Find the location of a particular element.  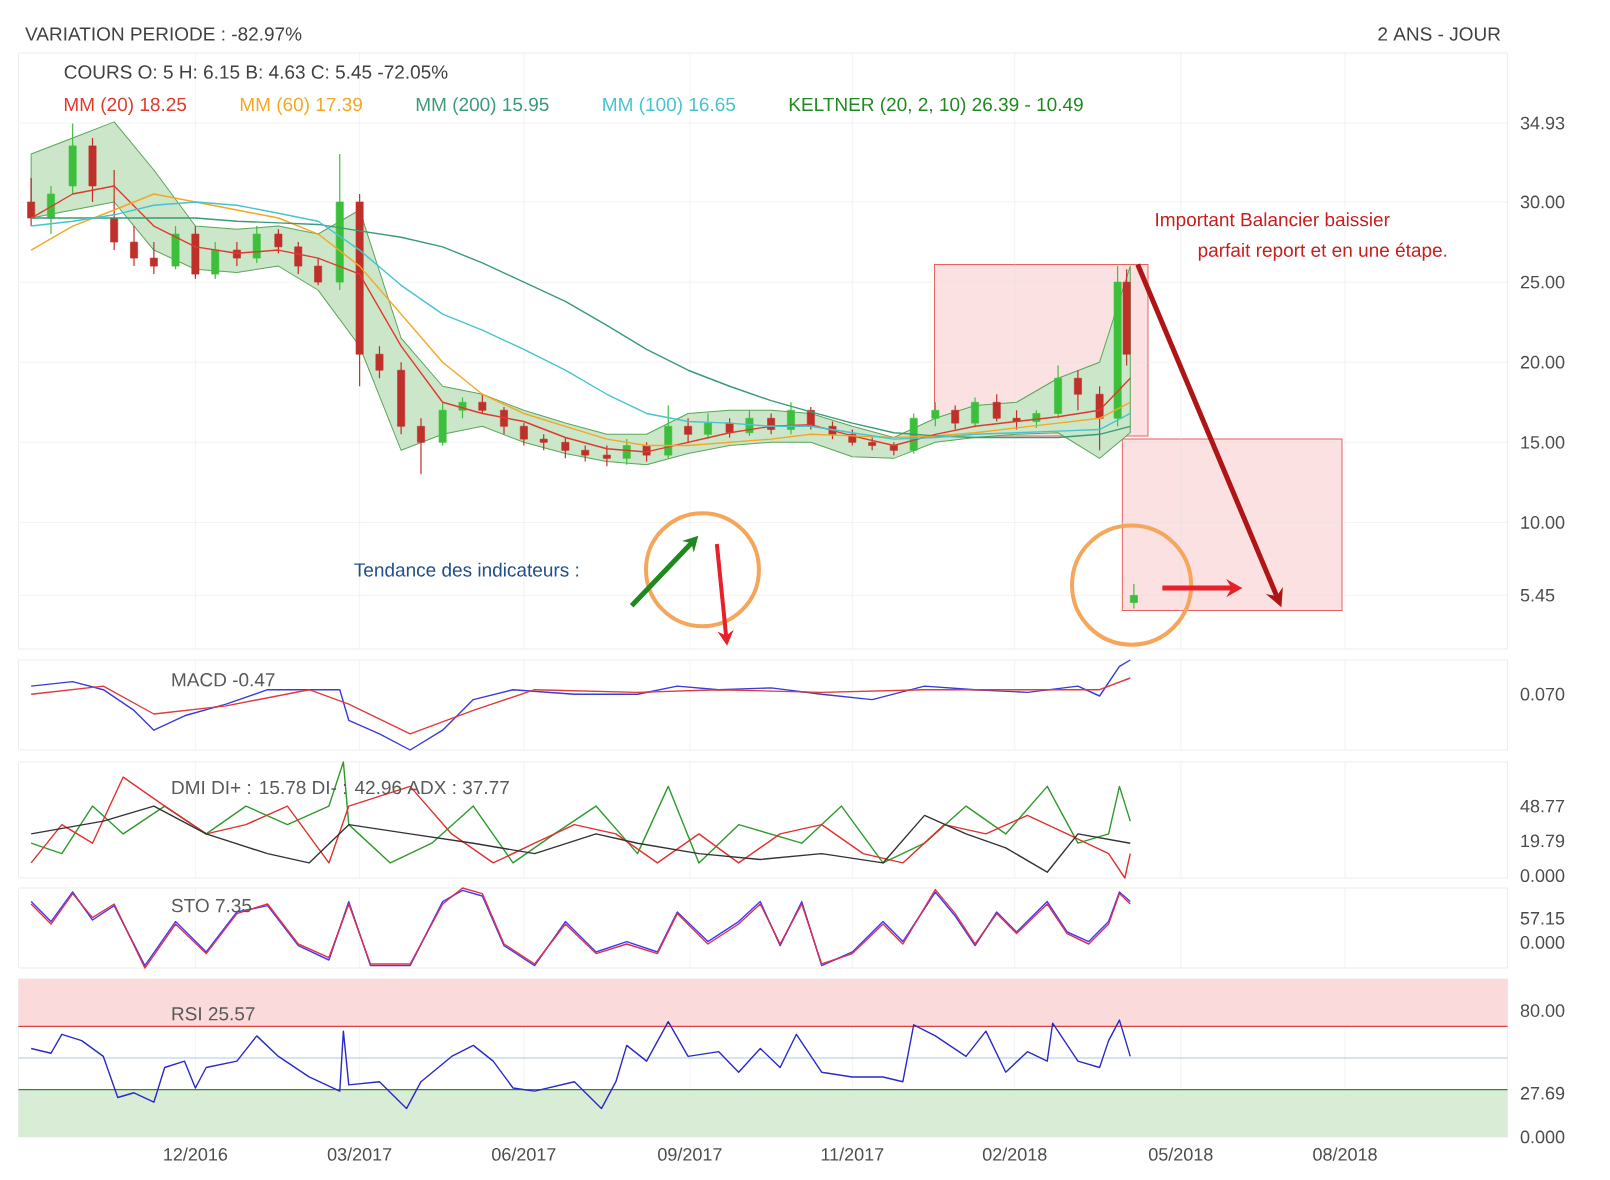

x-tick-label: 08/2018 is located at coordinates (1345, 1154).